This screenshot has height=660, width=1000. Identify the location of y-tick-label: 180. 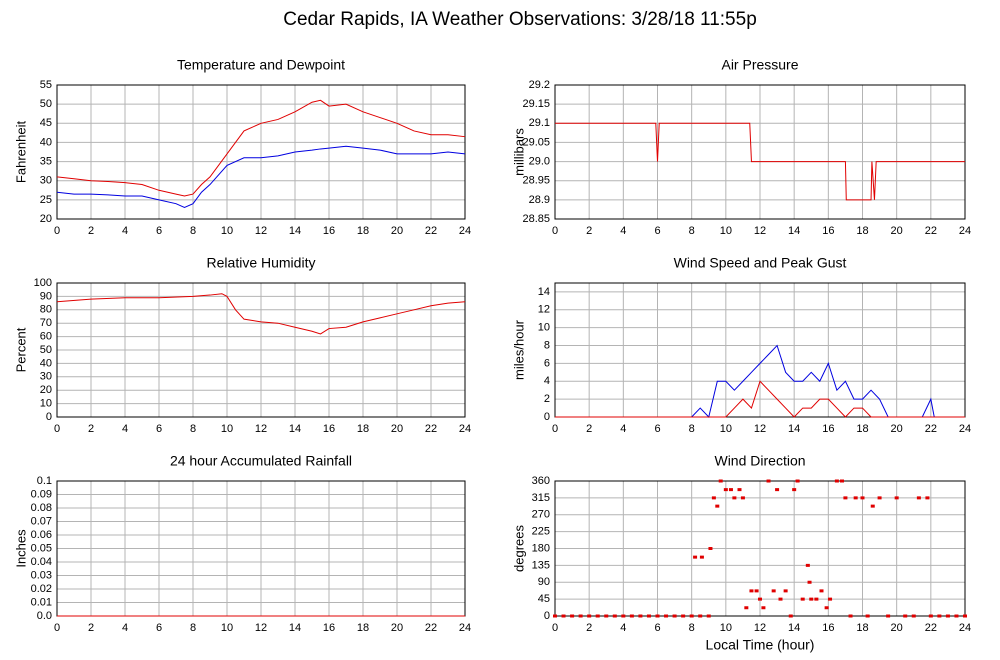
(541, 548).